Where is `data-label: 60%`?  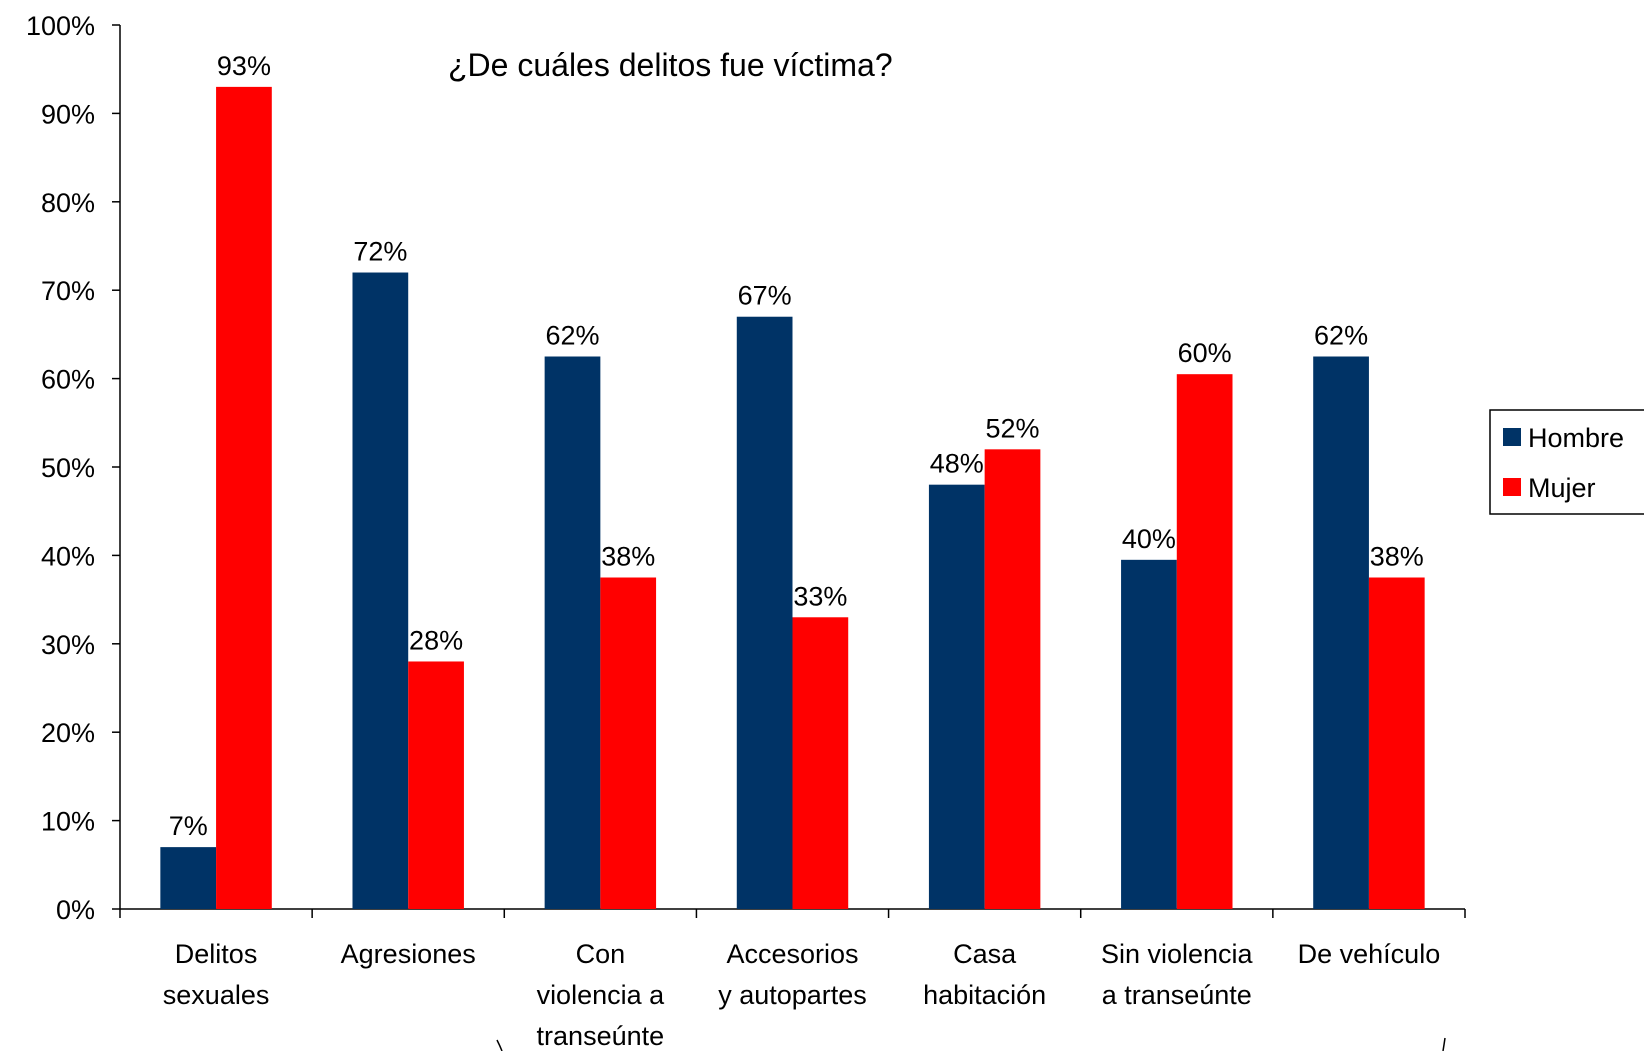 data-label: 60% is located at coordinates (1205, 353).